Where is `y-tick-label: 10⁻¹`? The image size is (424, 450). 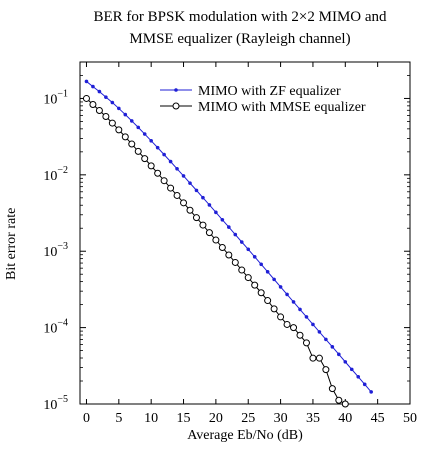 y-tick-label: 10⁻¹ is located at coordinates (55, 97).